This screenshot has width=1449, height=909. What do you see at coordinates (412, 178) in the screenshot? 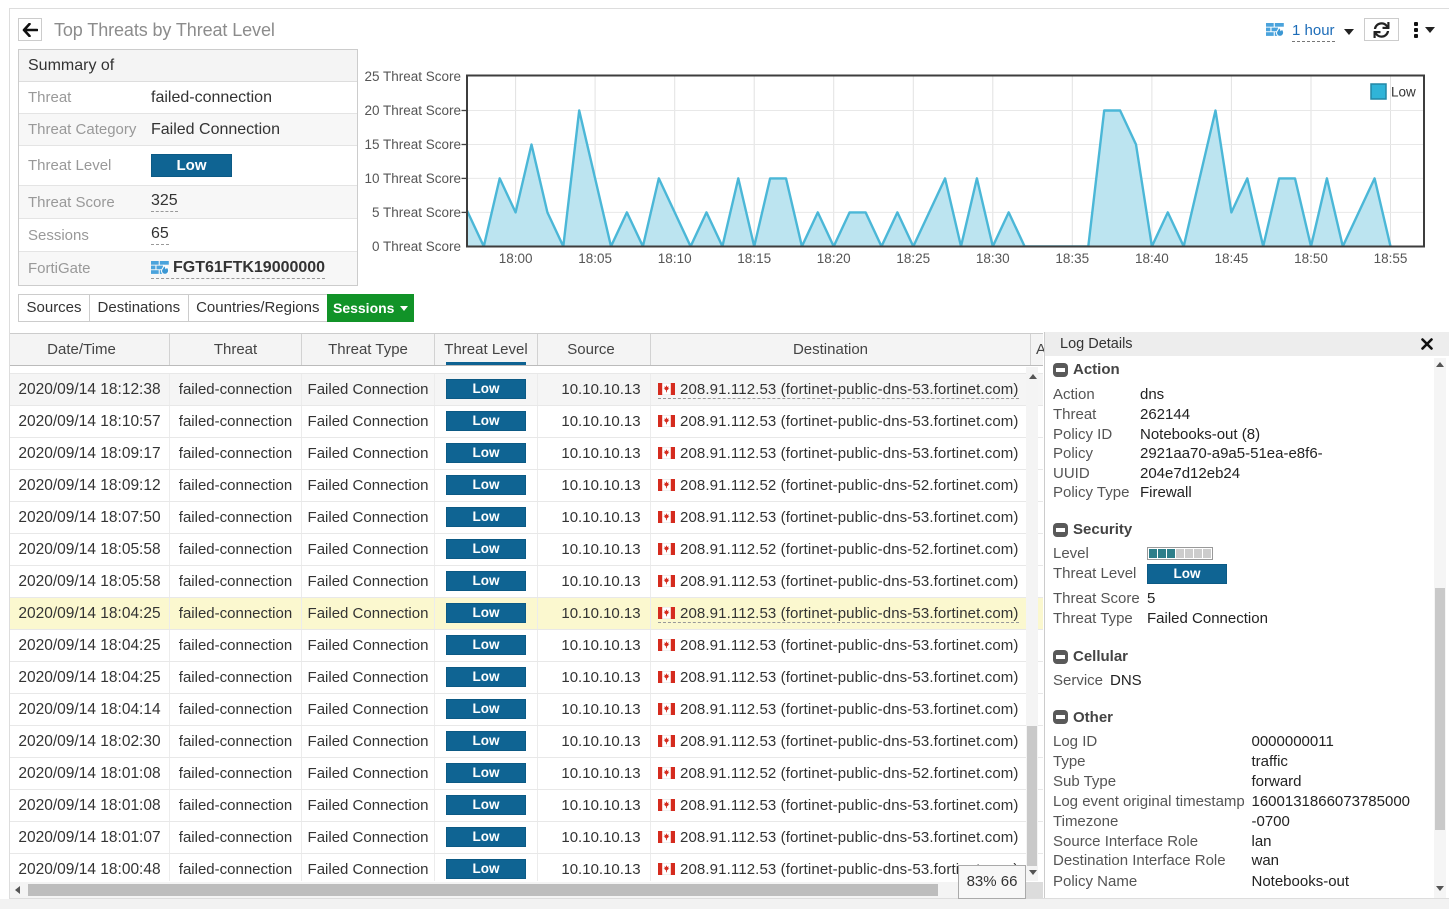
I see `svg-text: 10 Threat Score` at bounding box center [412, 178].